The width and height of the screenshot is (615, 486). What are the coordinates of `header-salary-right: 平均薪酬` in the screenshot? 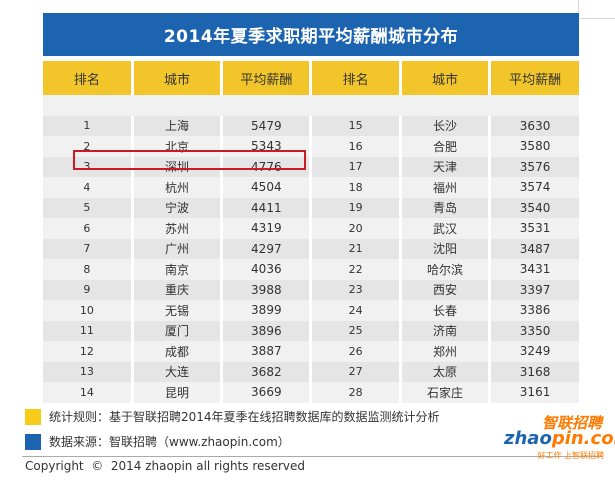 It's located at (533, 76).